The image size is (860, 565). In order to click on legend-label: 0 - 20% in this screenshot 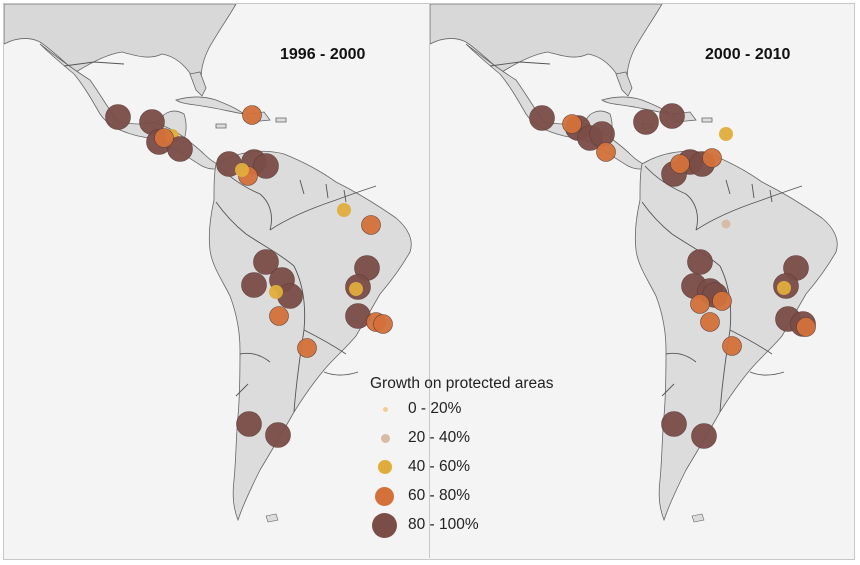, I will do `click(435, 408)`.